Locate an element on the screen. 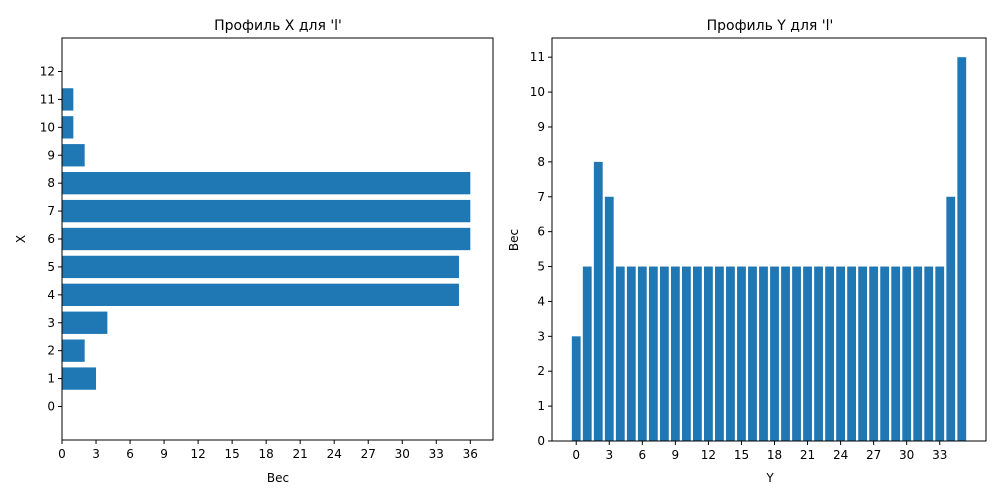  x-axis-label-x-profile: Вес is located at coordinates (278, 478).